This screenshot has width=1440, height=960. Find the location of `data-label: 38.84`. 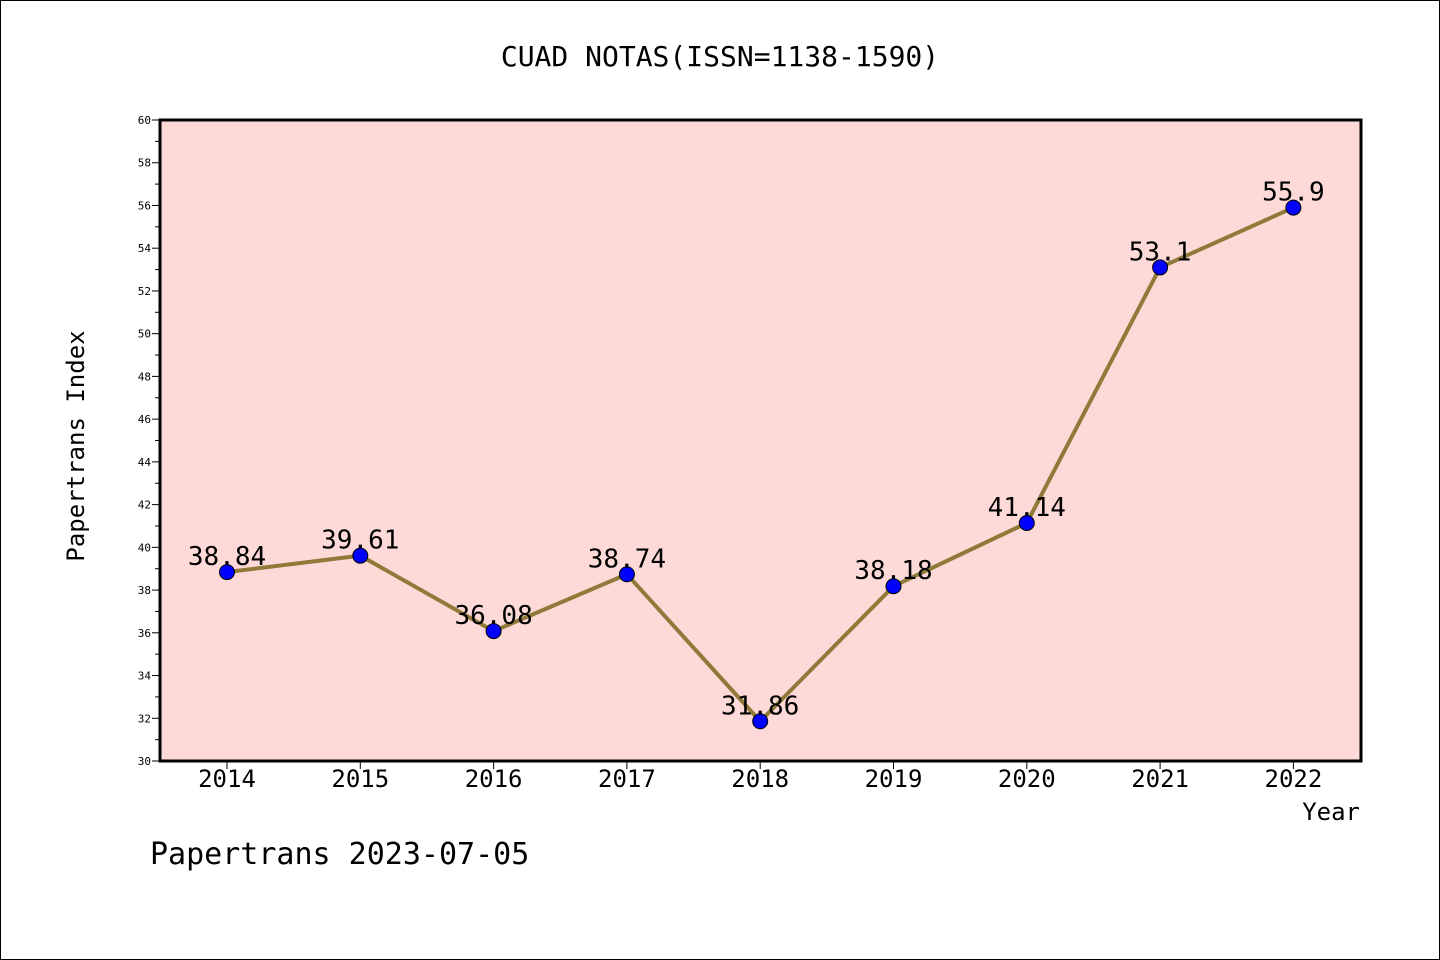

data-label: 38.84 is located at coordinates (227, 557).